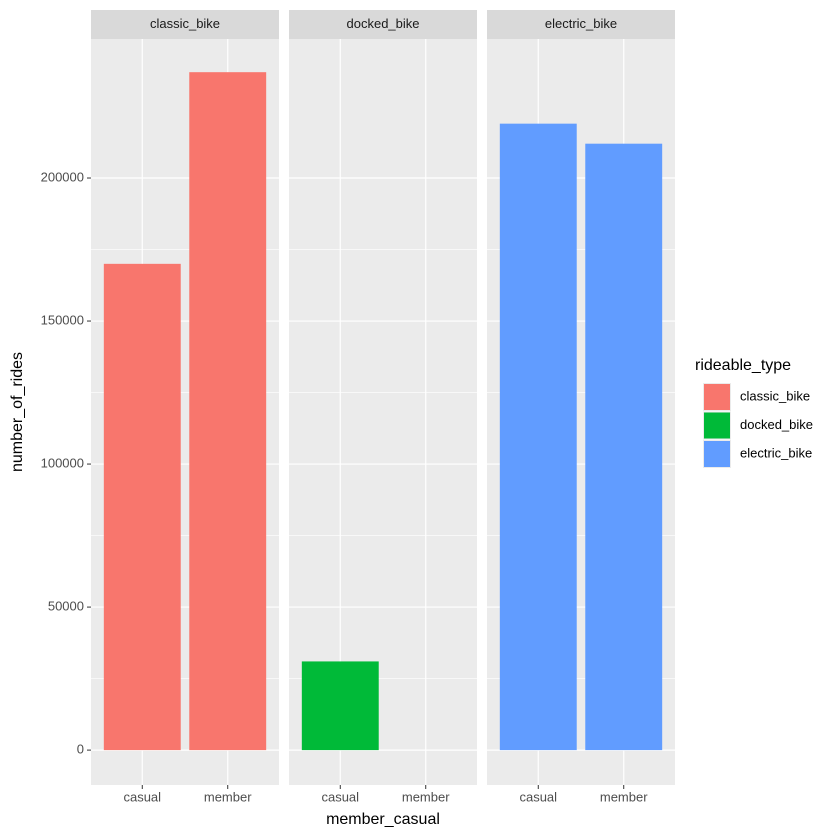 Image resolution: width=840 pixels, height=840 pixels. What do you see at coordinates (62, 462) in the screenshot?
I see `y-tick-label: 100000` at bounding box center [62, 462].